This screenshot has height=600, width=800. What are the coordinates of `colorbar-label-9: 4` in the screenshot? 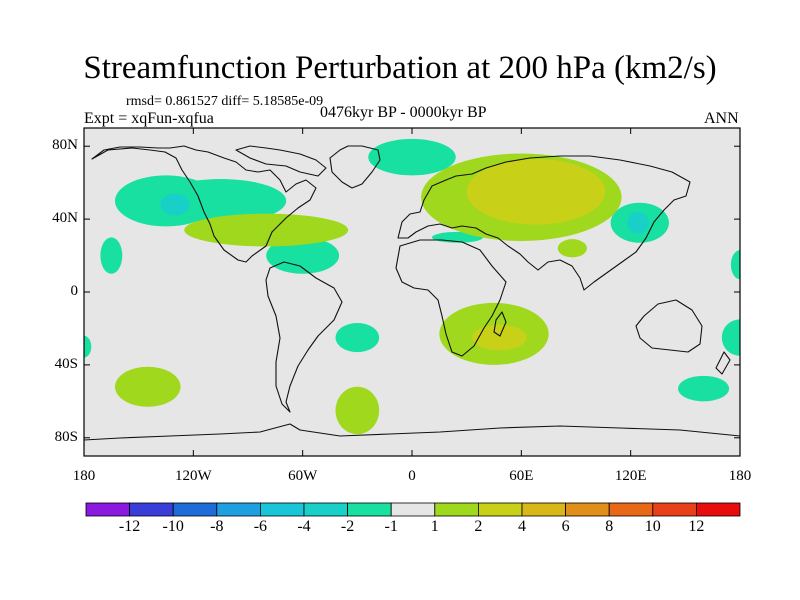 It's located at (522, 526).